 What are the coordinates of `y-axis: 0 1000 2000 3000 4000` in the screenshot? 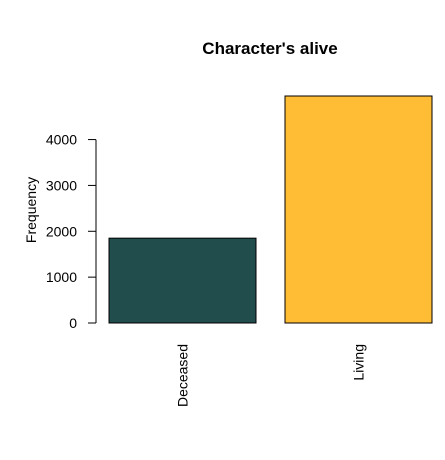 It's located at (71, 231).